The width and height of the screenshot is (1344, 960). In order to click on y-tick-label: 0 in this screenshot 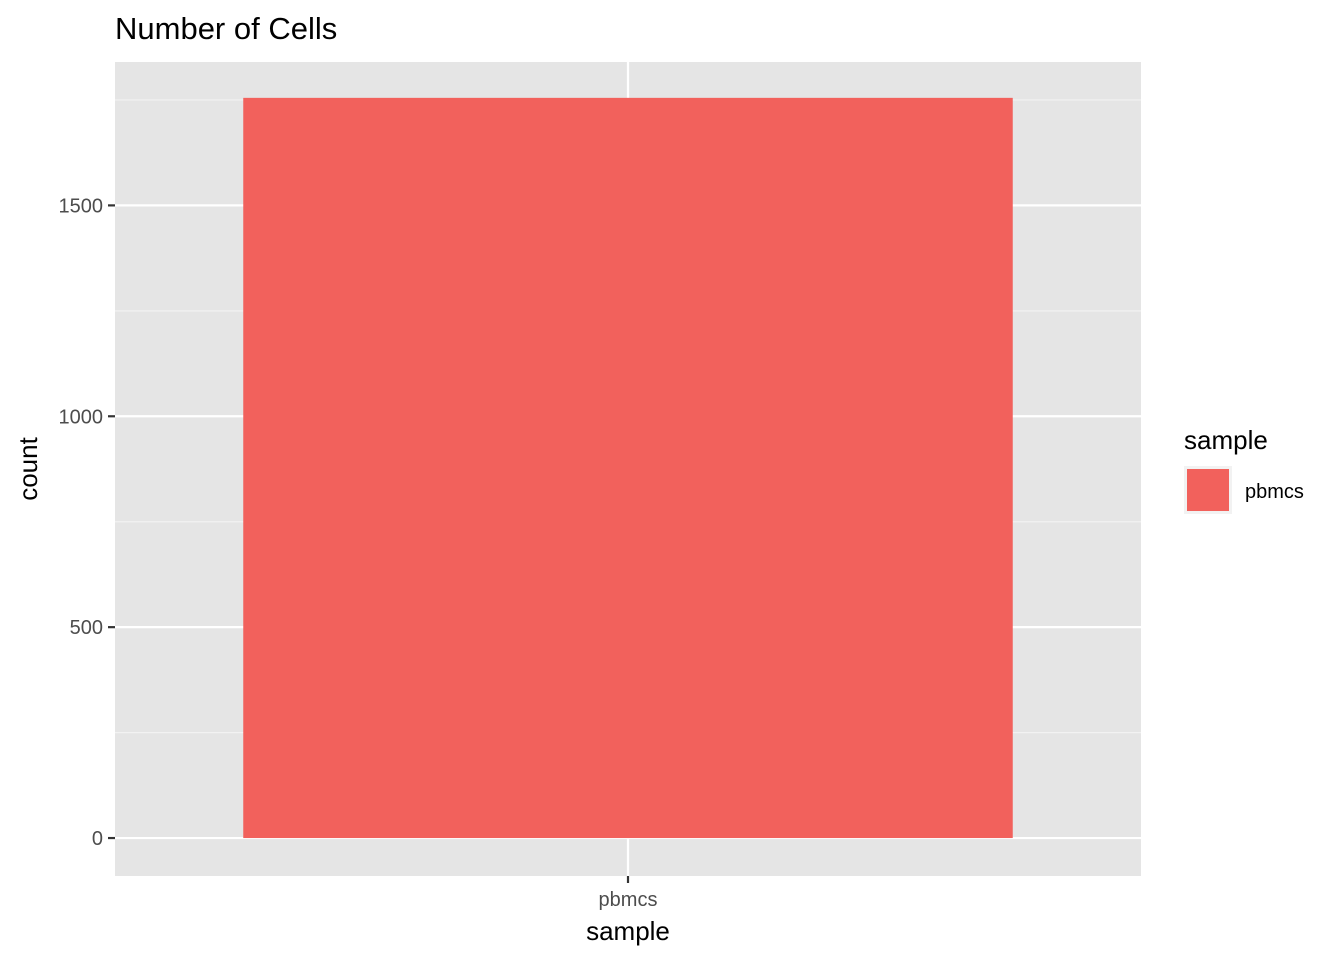, I will do `click(97, 839)`.